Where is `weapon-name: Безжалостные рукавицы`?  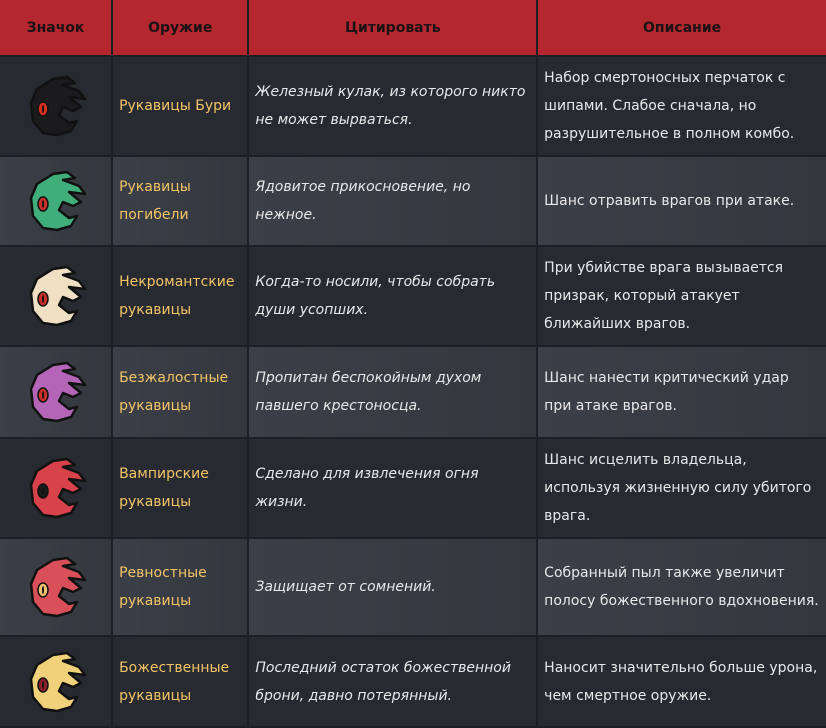
weapon-name: Безжалостные рукавицы is located at coordinates (180, 392).